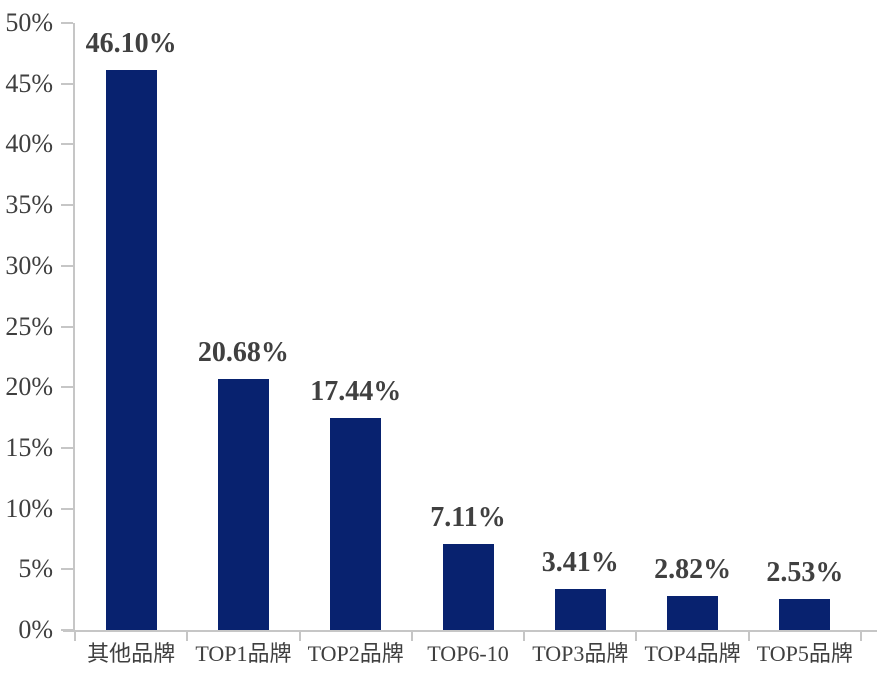 The image size is (877, 678). Describe the element at coordinates (74, 327) in the screenshot. I see `y-axis-line` at that location.